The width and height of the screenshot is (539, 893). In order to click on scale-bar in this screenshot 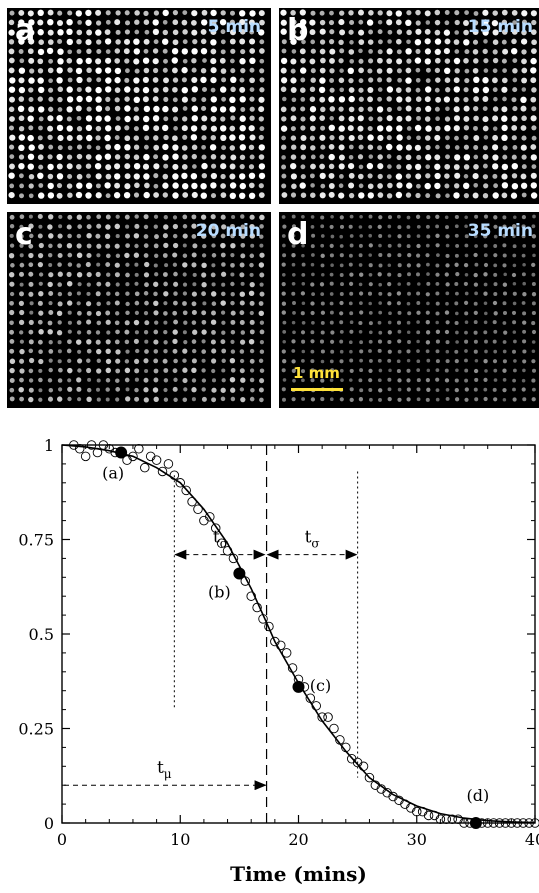, I will do `click(317, 389)`.